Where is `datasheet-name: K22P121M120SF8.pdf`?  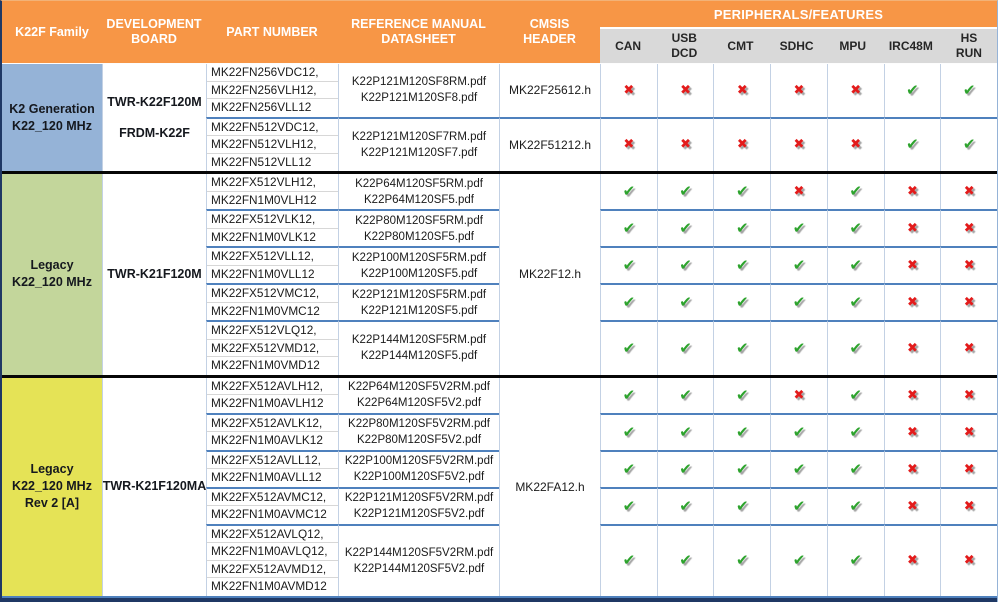 datasheet-name: K22P121M120SF8.pdf is located at coordinates (419, 98).